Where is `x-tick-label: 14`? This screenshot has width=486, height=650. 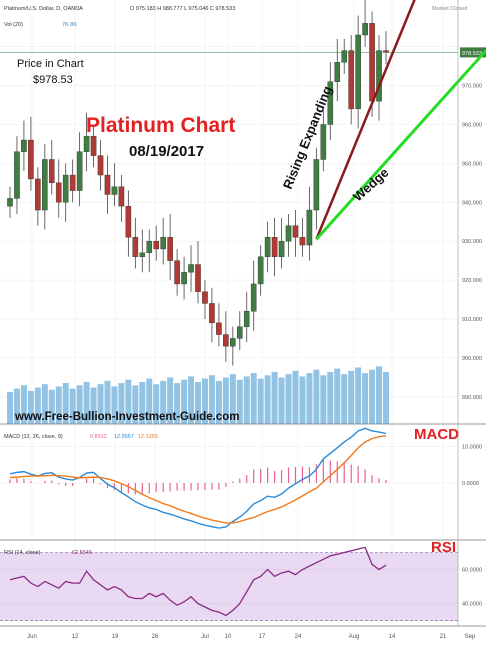
x-tick-label: 14 is located at coordinates (392, 637).